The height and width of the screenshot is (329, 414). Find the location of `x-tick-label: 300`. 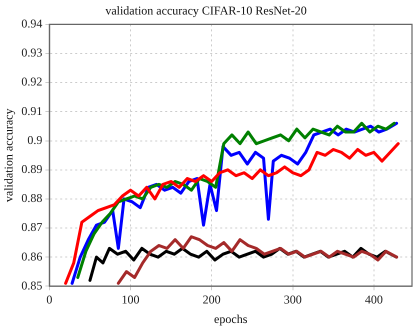

x-tick-label: 300 is located at coordinates (293, 299).